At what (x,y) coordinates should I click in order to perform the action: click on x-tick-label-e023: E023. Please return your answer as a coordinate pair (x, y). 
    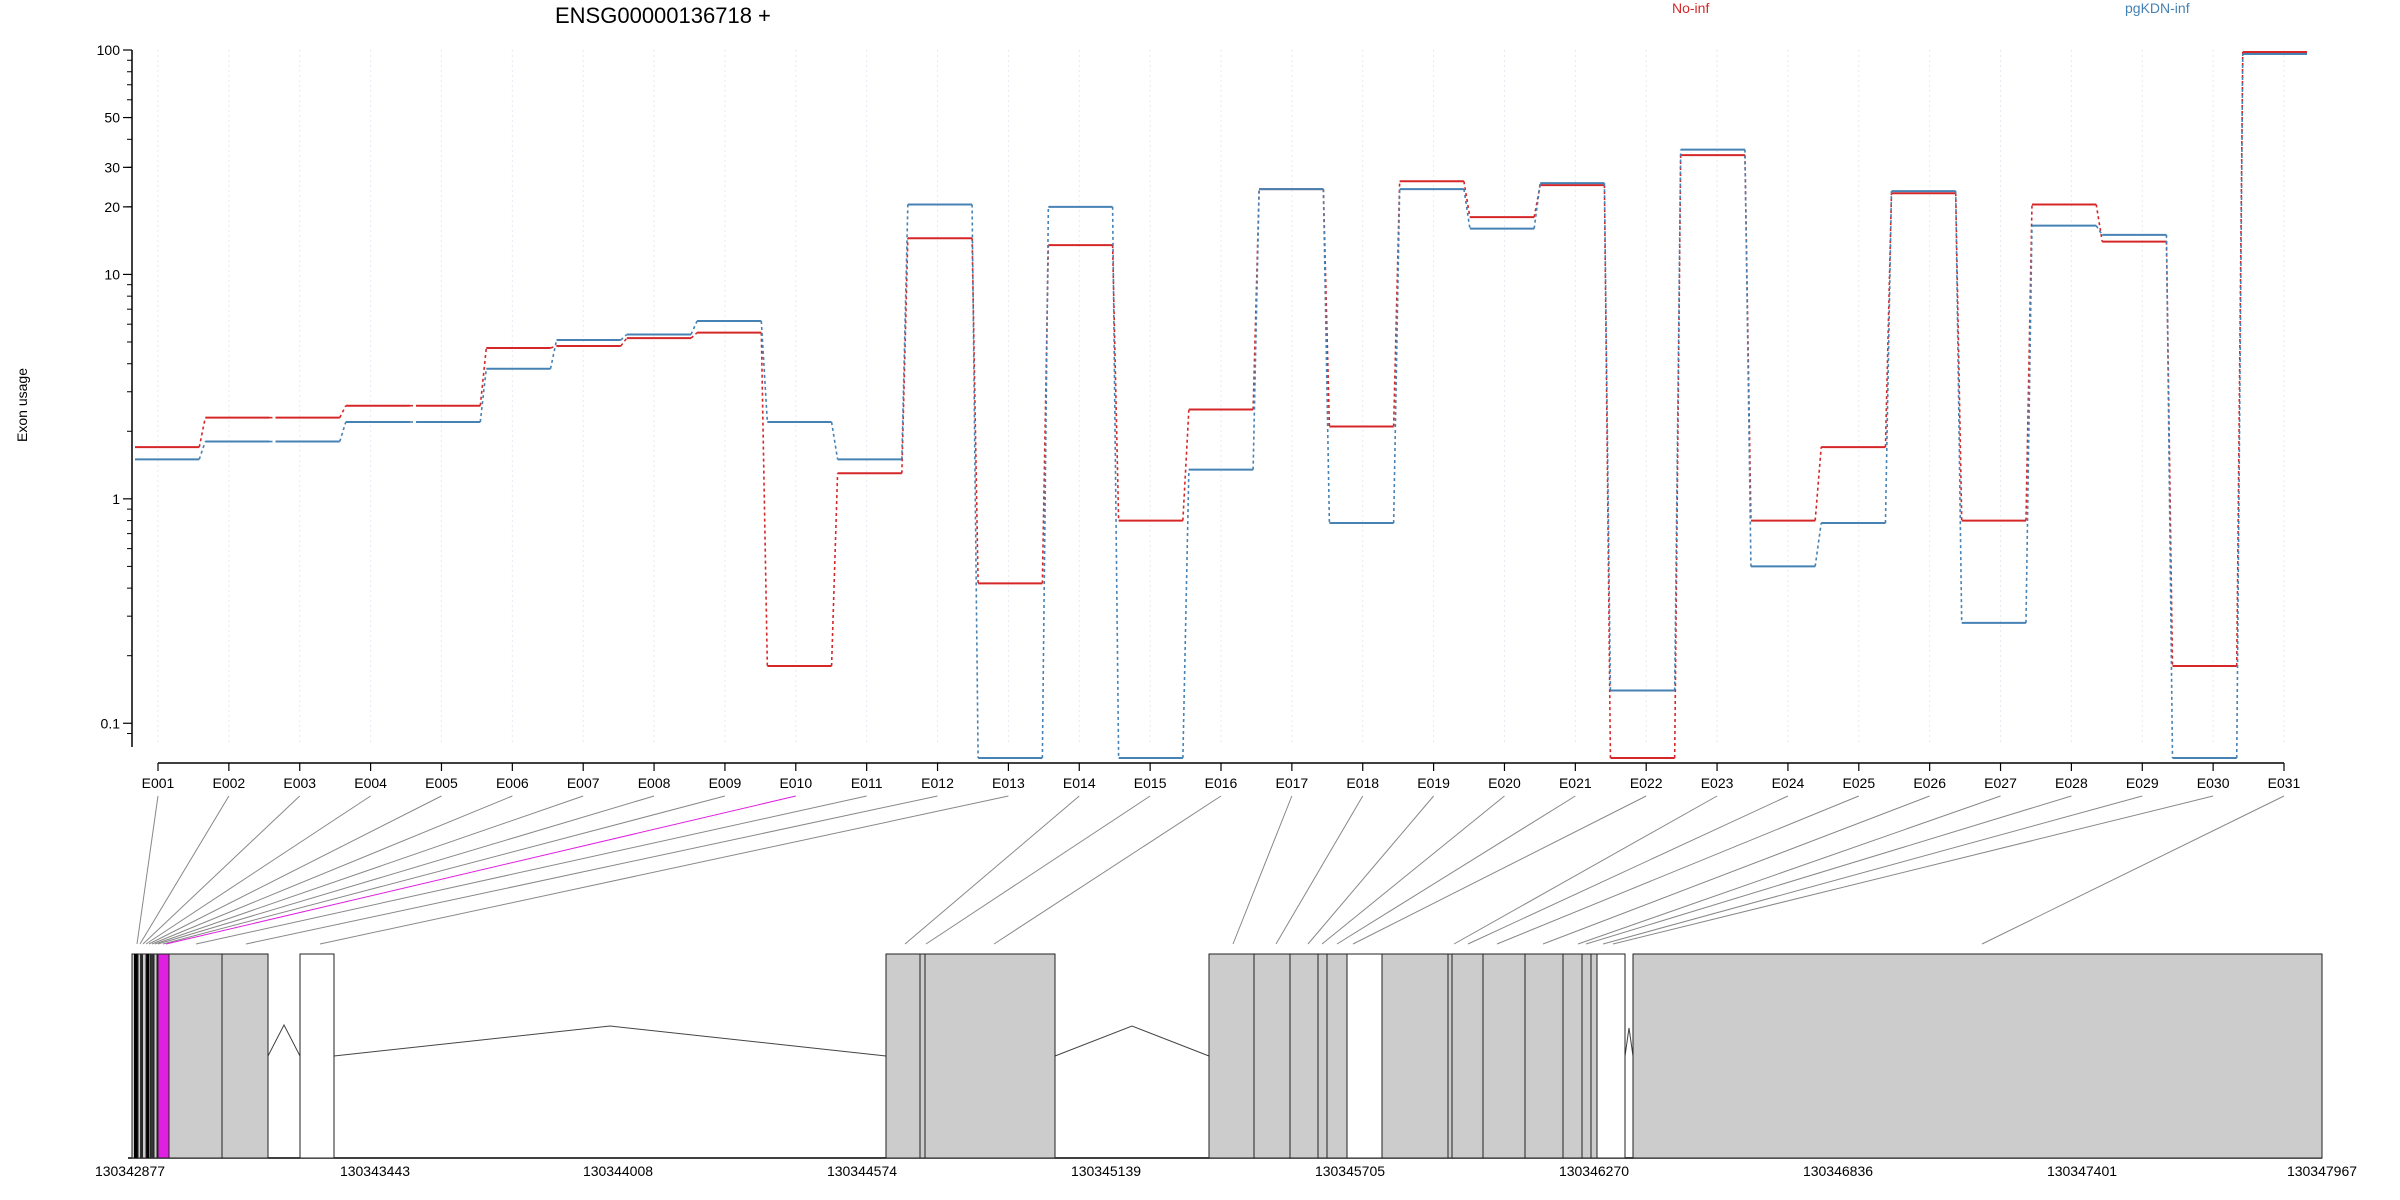
    Looking at the image, I should click on (1717, 783).